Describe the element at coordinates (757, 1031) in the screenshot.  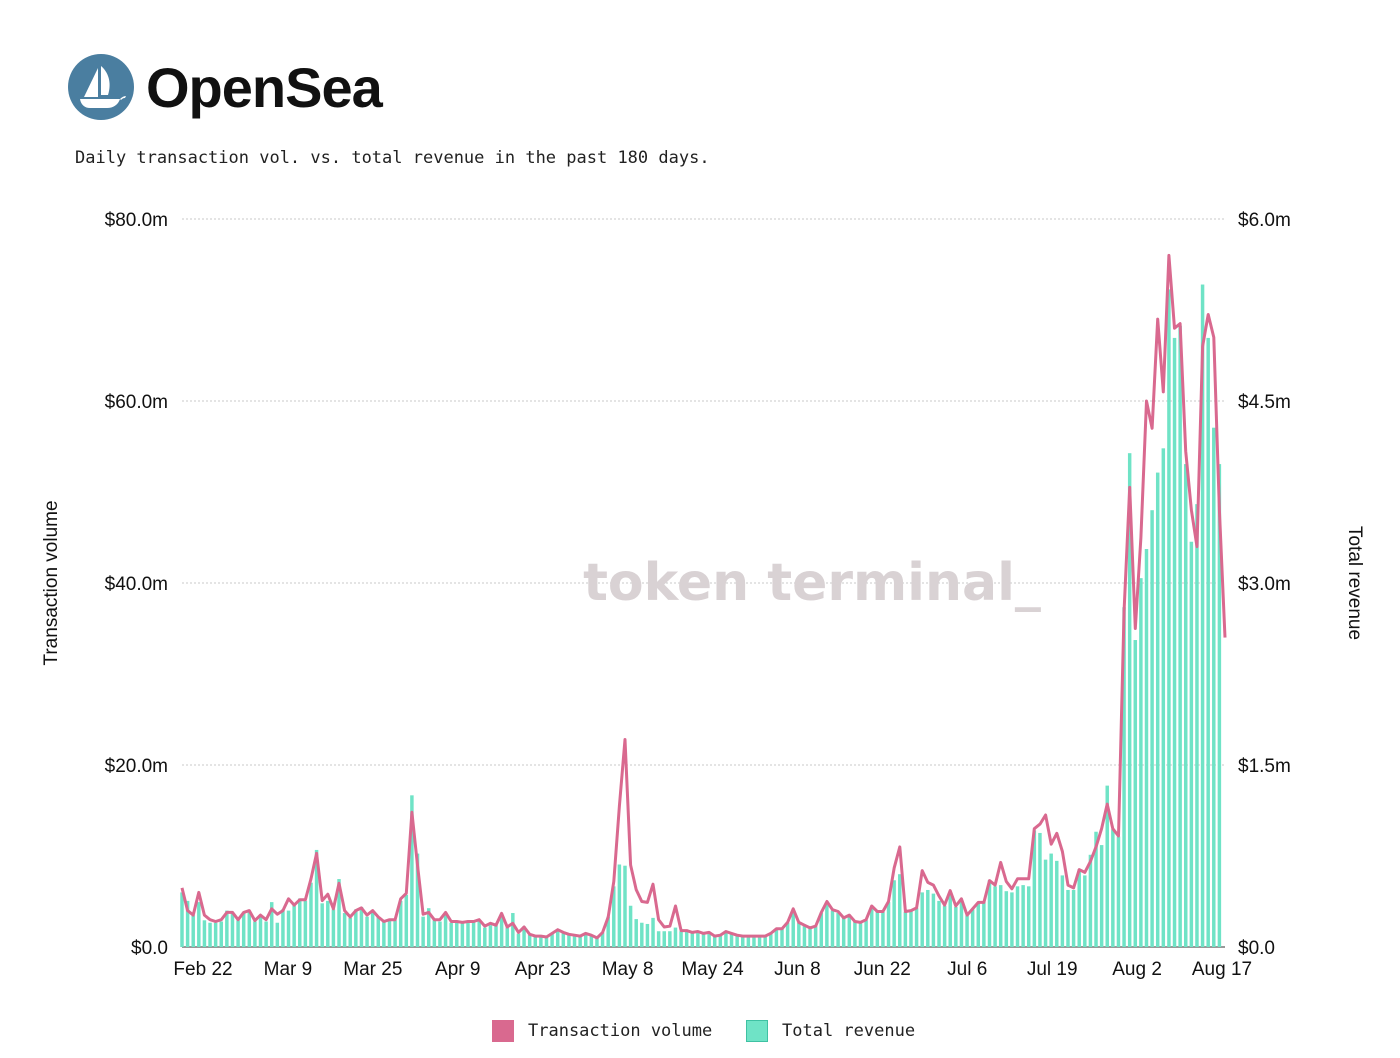
I see `legend-revenue-swatch` at that location.